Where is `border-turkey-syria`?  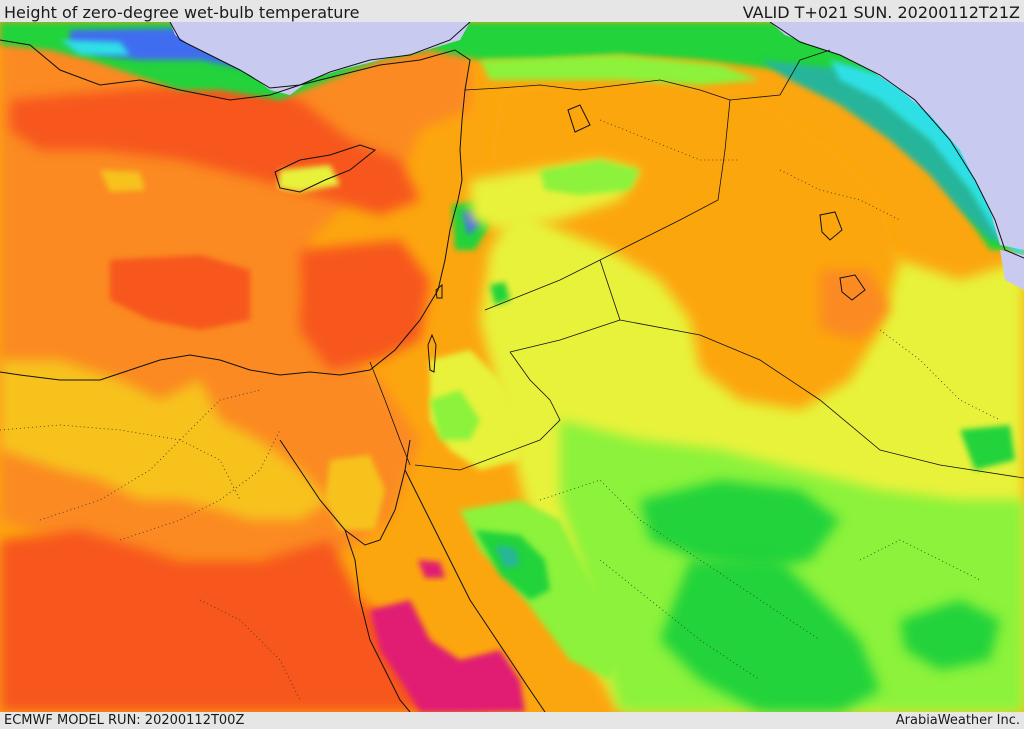
border-turkey-syria is located at coordinates (597, 90).